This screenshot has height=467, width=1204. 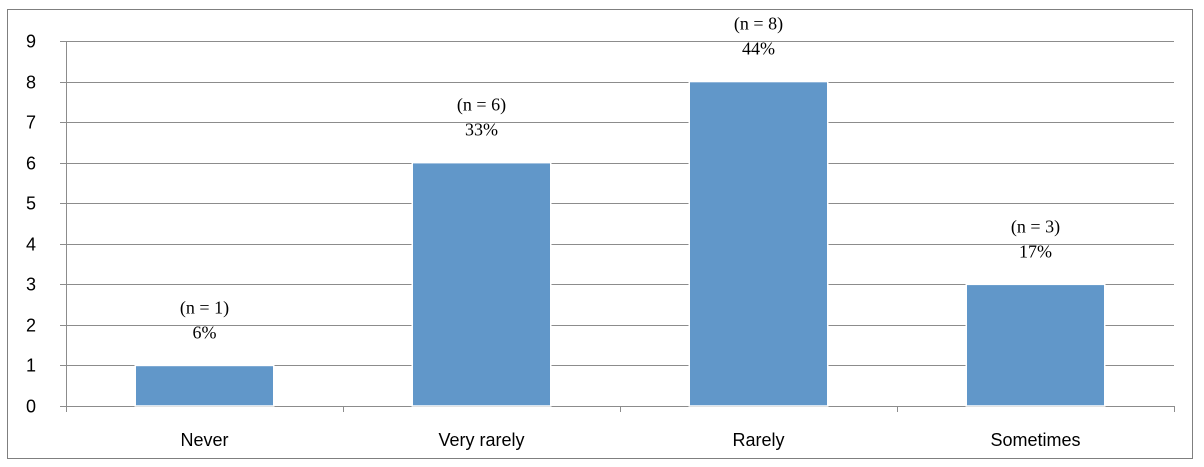 I want to click on y-tick-label-5: 5, so click(x=31, y=204).